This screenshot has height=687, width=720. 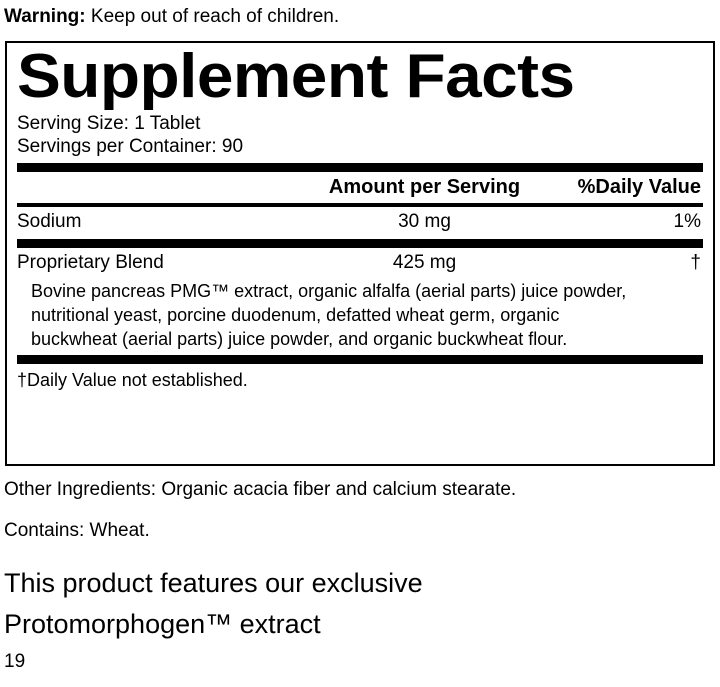 What do you see at coordinates (162, 624) in the screenshot?
I see `product-tagline-line: Protomorphogen™ extract` at bounding box center [162, 624].